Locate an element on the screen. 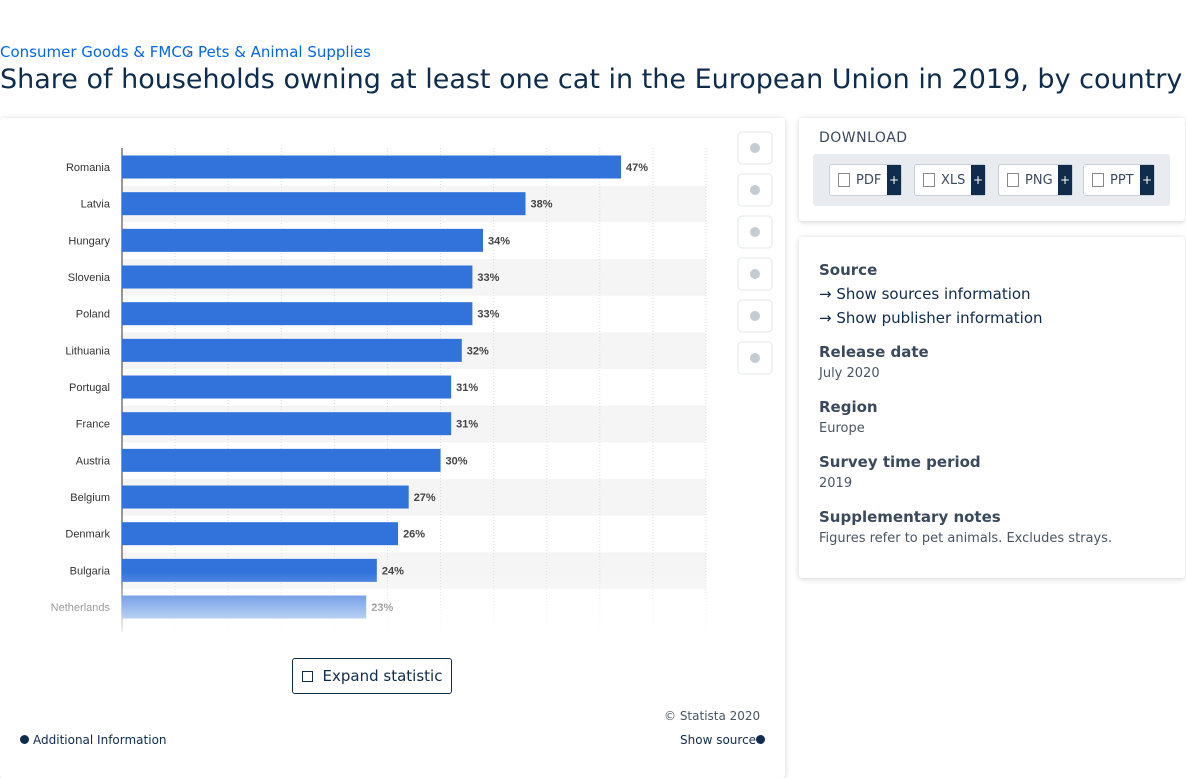 This screenshot has height=778, width=1186. value-label: 26% is located at coordinates (414, 535).